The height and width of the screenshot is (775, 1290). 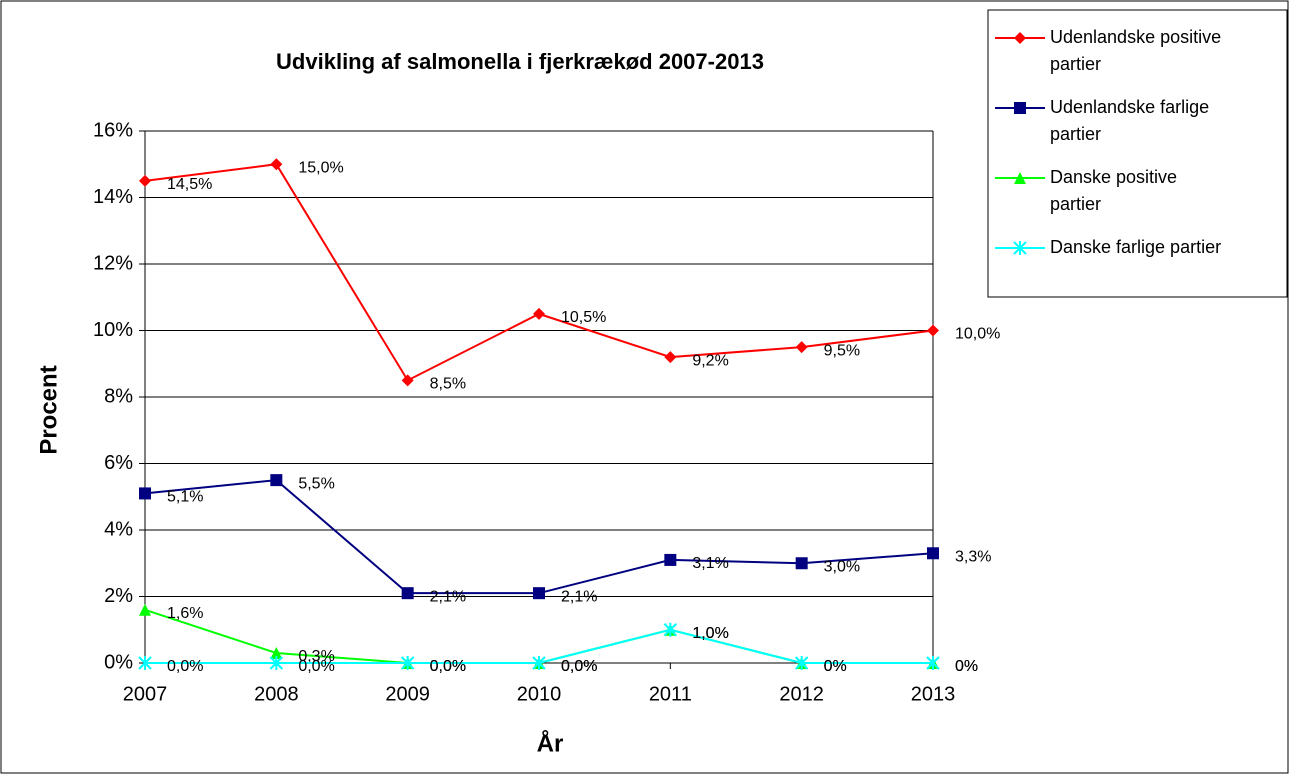 I want to click on data-label: 5,5%, so click(x=316, y=483).